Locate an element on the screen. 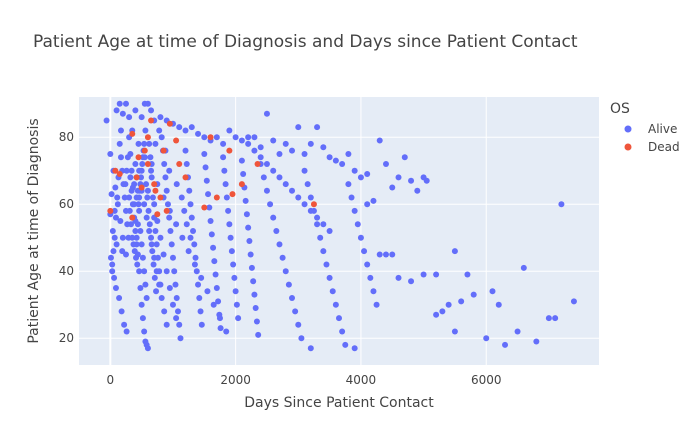  x-axis-title: Days Since Patient Contact is located at coordinates (339, 403).